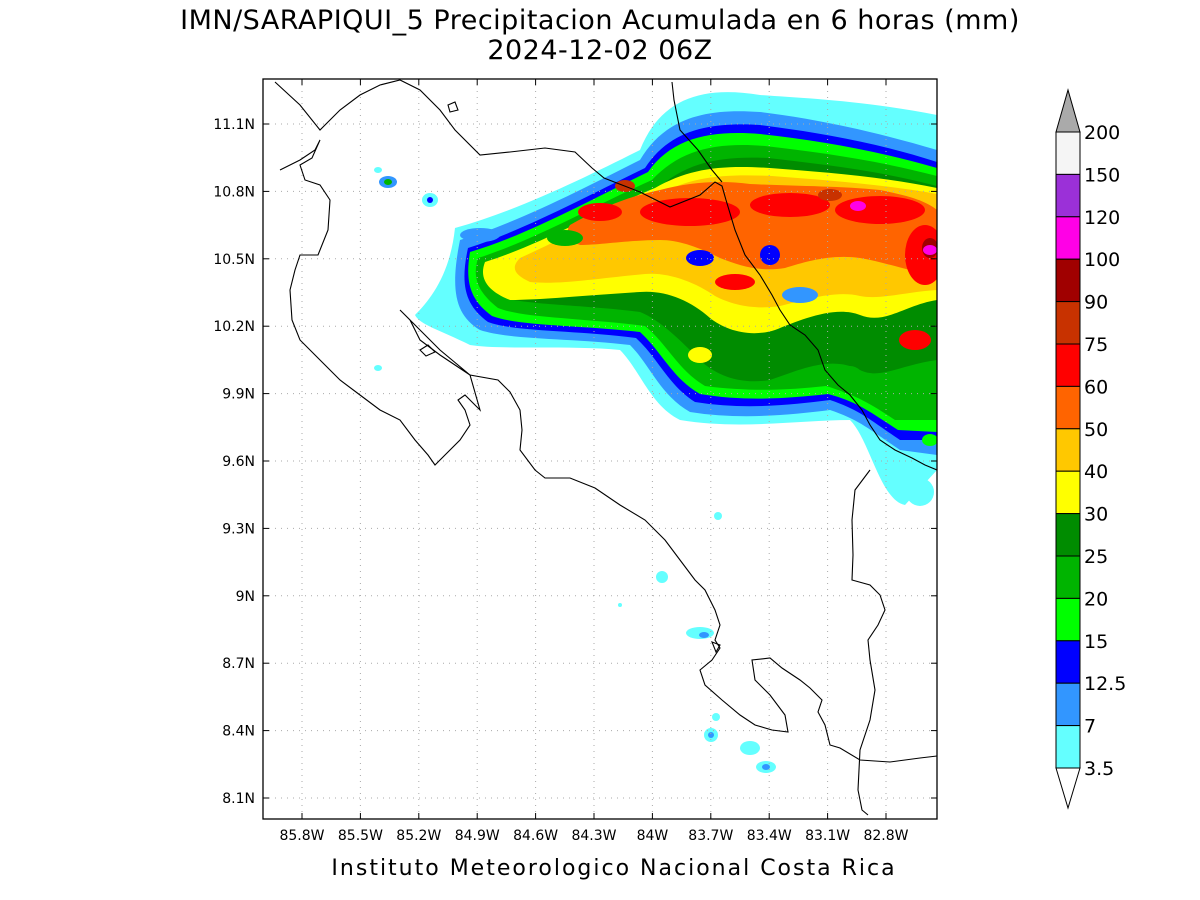  What do you see at coordinates (697, 132) in the screenshot?
I see `border-north` at bounding box center [697, 132].